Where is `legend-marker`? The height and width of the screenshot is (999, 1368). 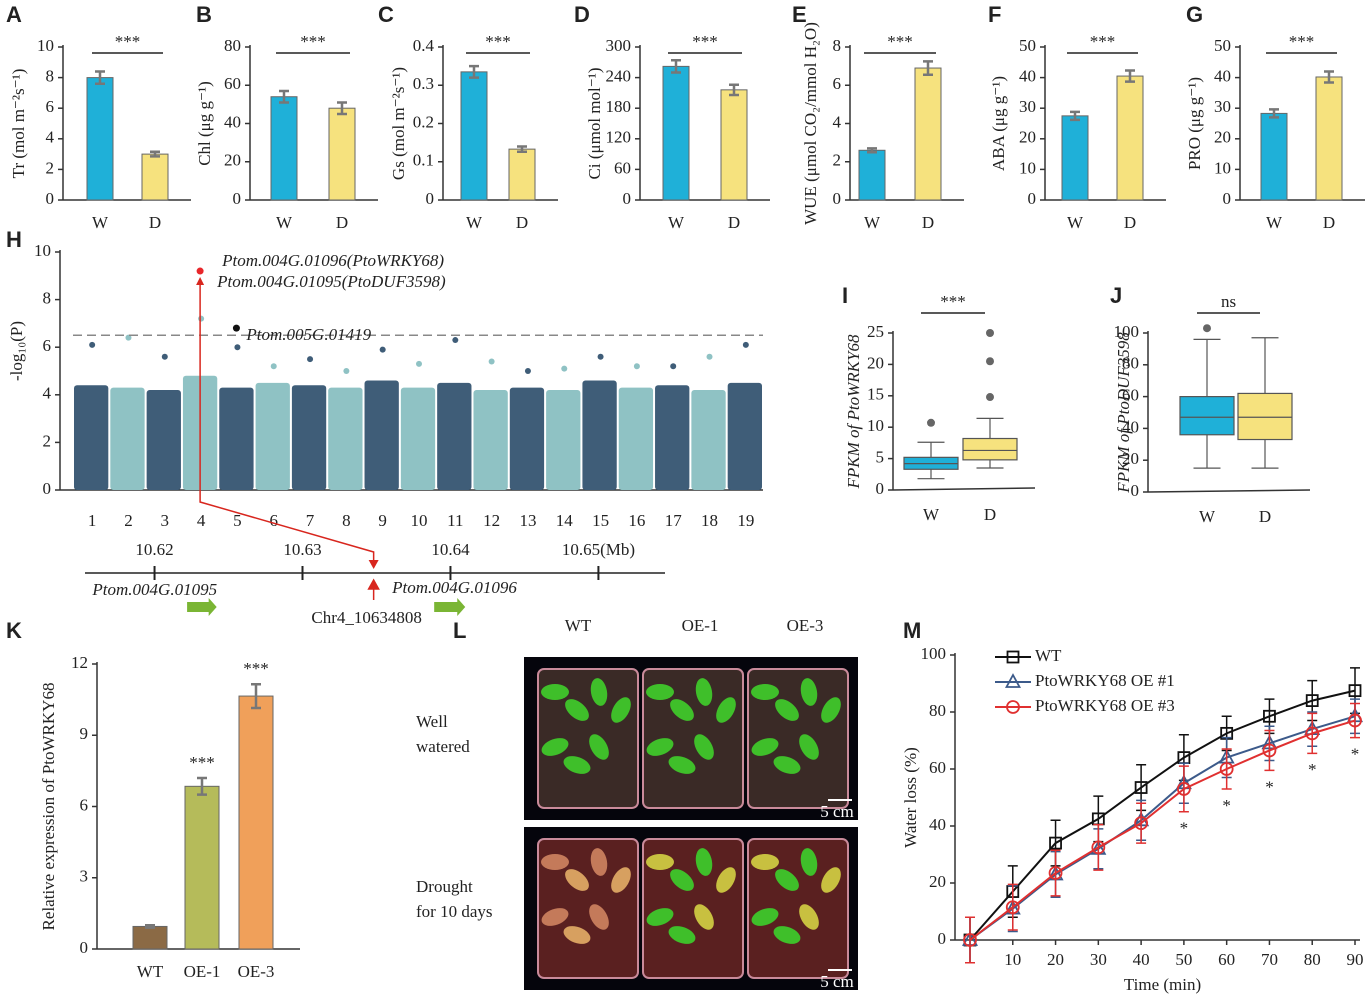
legend-marker is located at coordinates (1013, 657).